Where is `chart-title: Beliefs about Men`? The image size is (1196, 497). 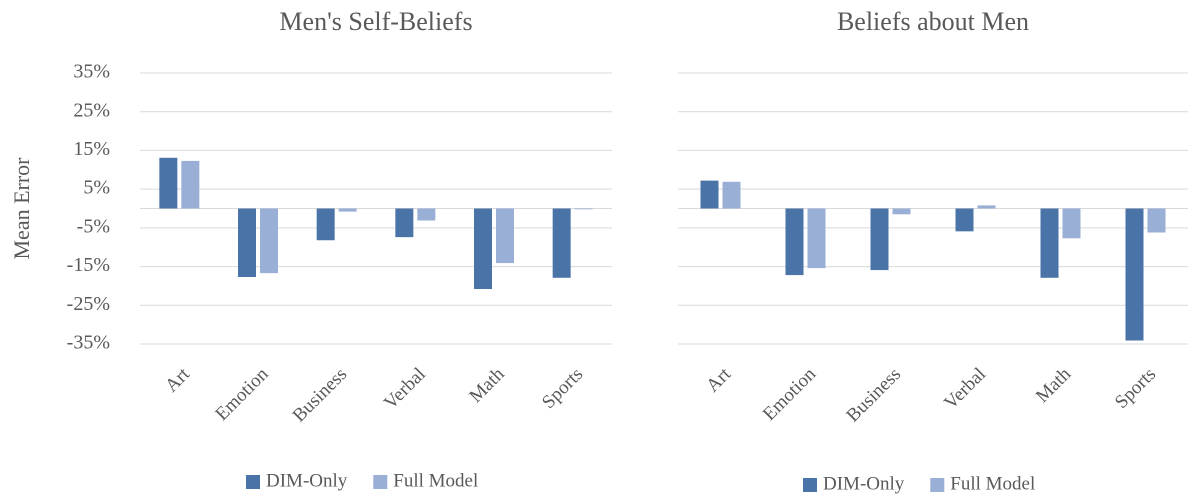
chart-title: Beliefs about Men is located at coordinates (933, 21).